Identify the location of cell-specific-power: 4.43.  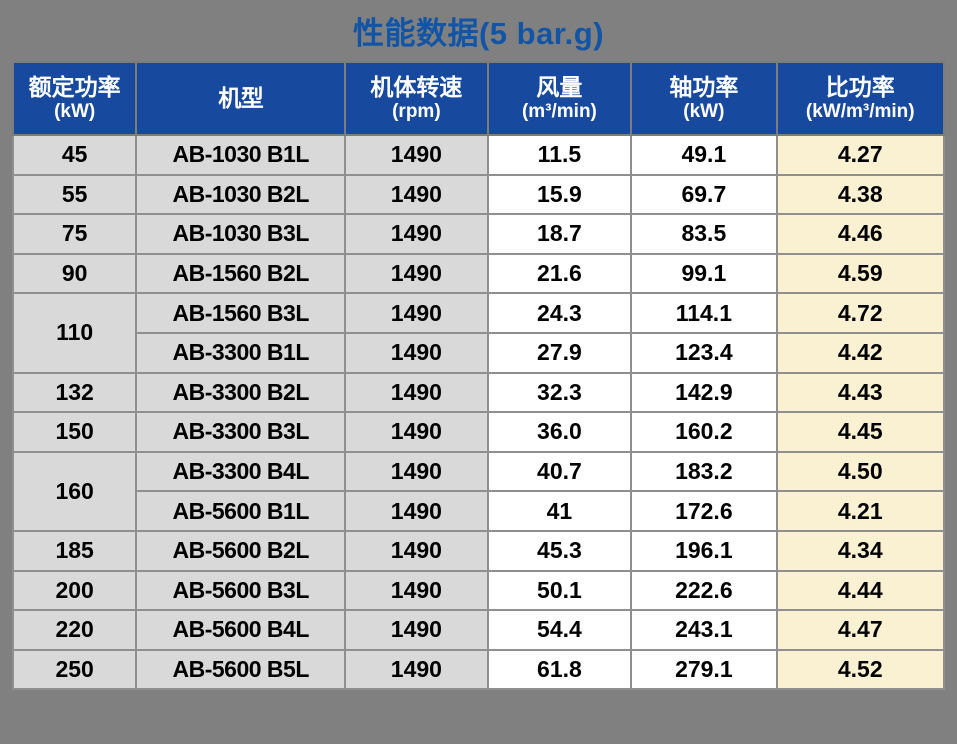
(860, 392).